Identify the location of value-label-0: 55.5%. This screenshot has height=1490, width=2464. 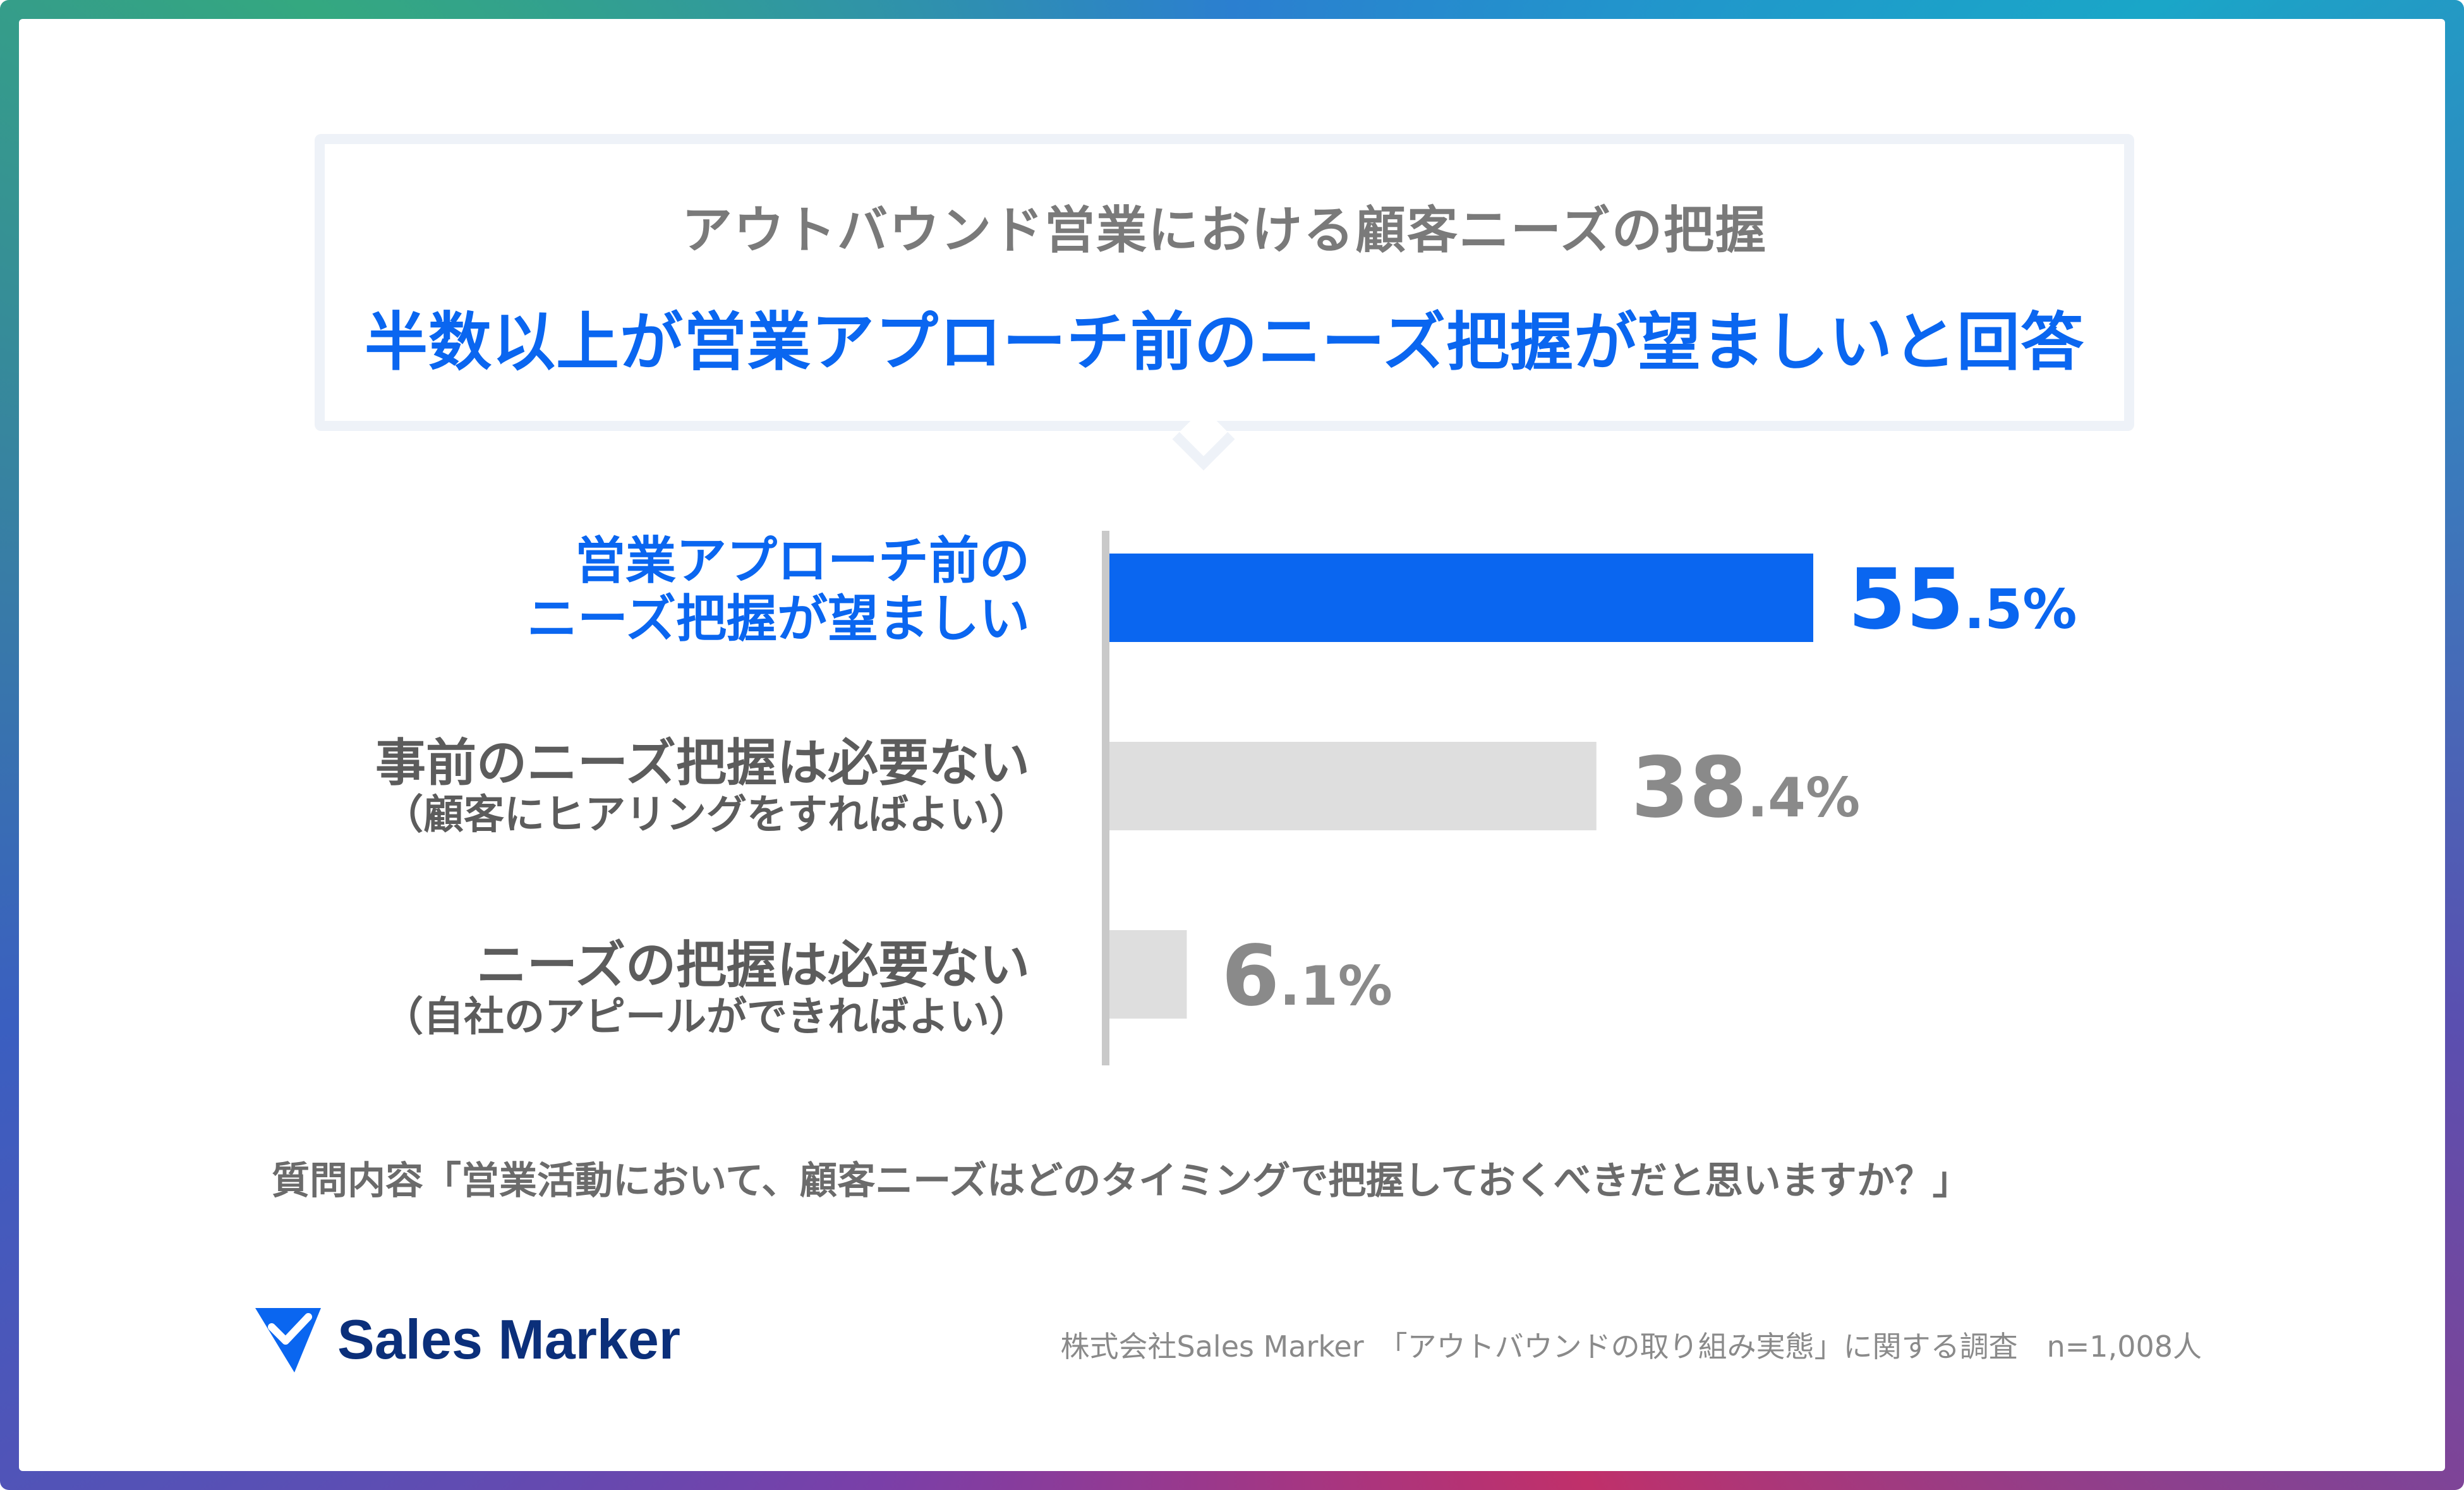
(1963, 599).